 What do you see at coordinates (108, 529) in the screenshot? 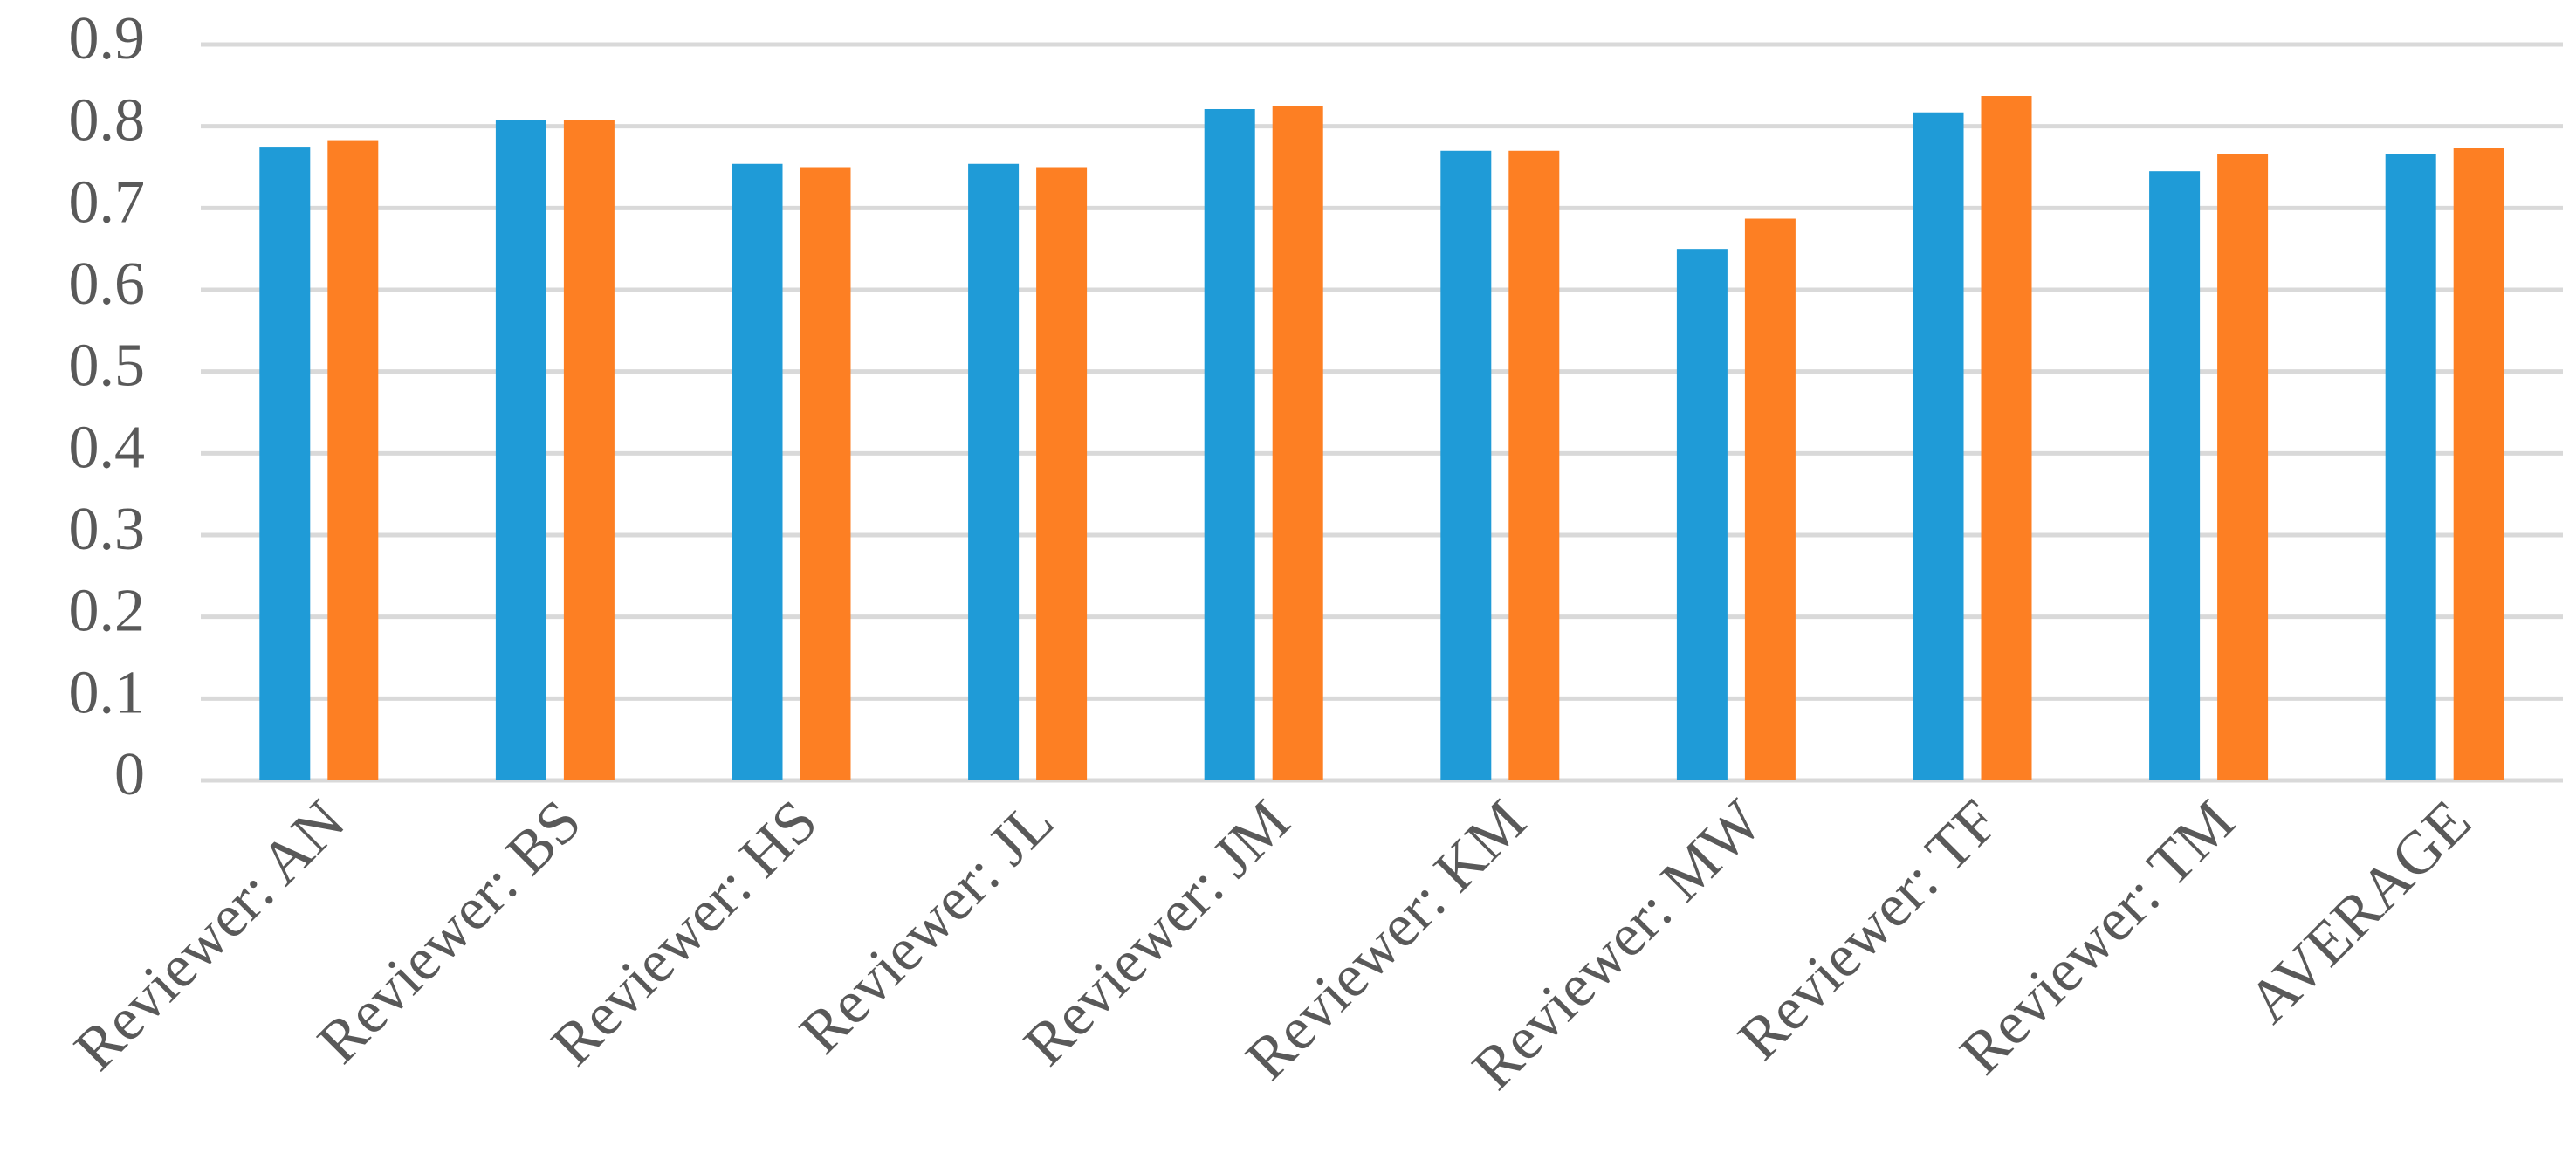
I see `y-tick-label: 0.3` at bounding box center [108, 529].